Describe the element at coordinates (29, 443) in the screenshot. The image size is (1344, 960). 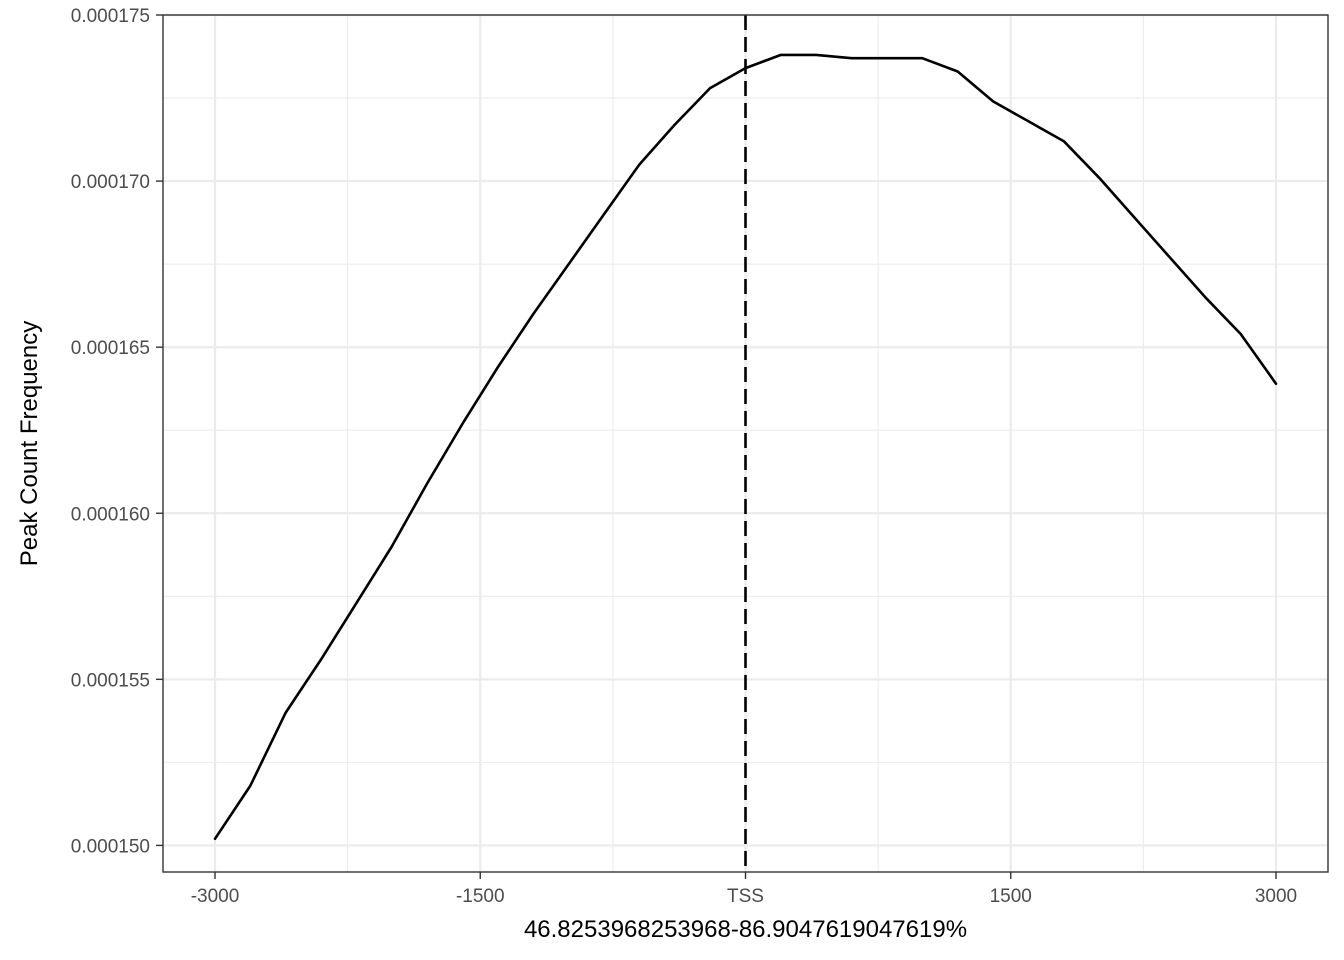
I see `y-axis-title: Peak Count Frequency` at that location.